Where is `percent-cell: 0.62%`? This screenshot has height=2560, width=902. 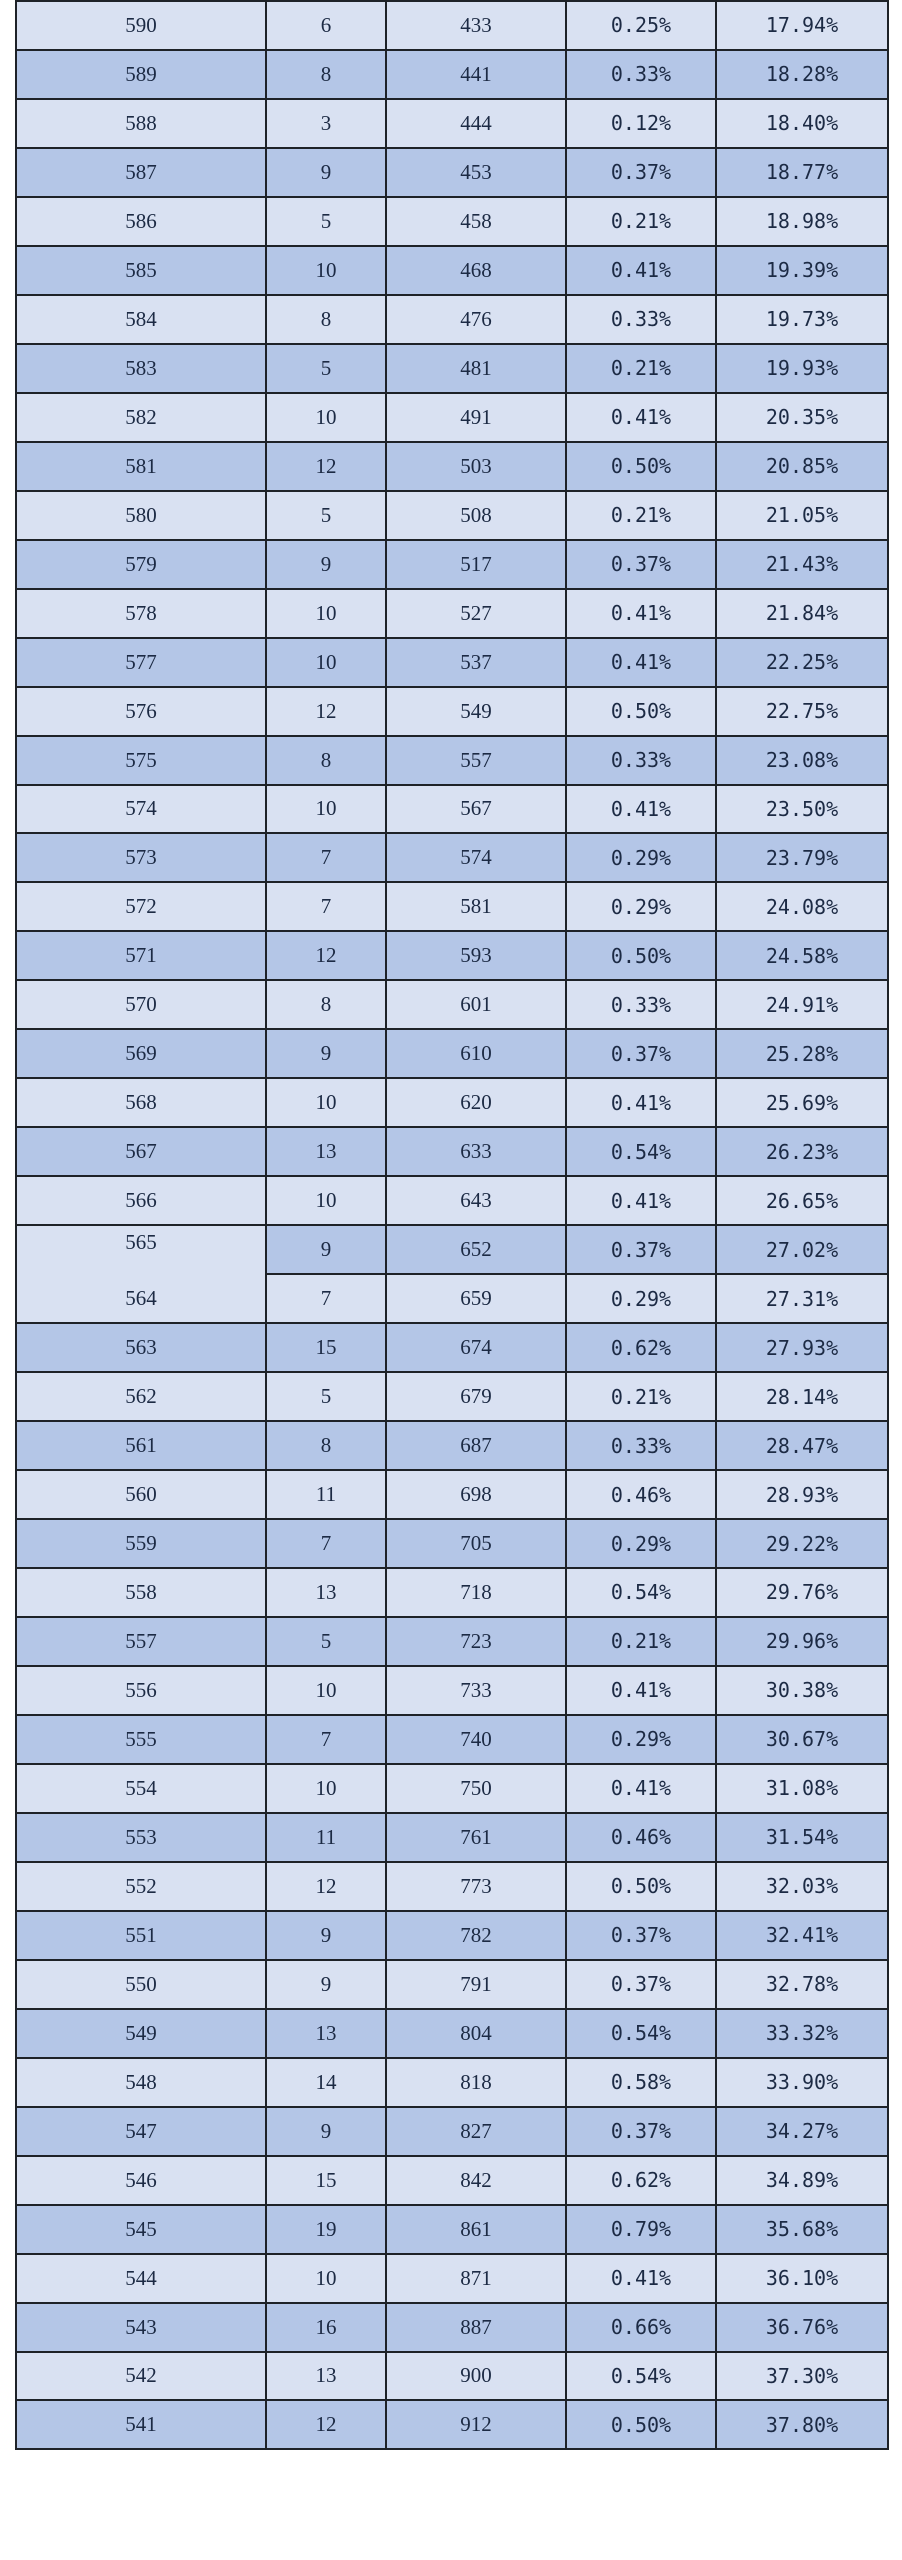 percent-cell: 0.62% is located at coordinates (641, 2180).